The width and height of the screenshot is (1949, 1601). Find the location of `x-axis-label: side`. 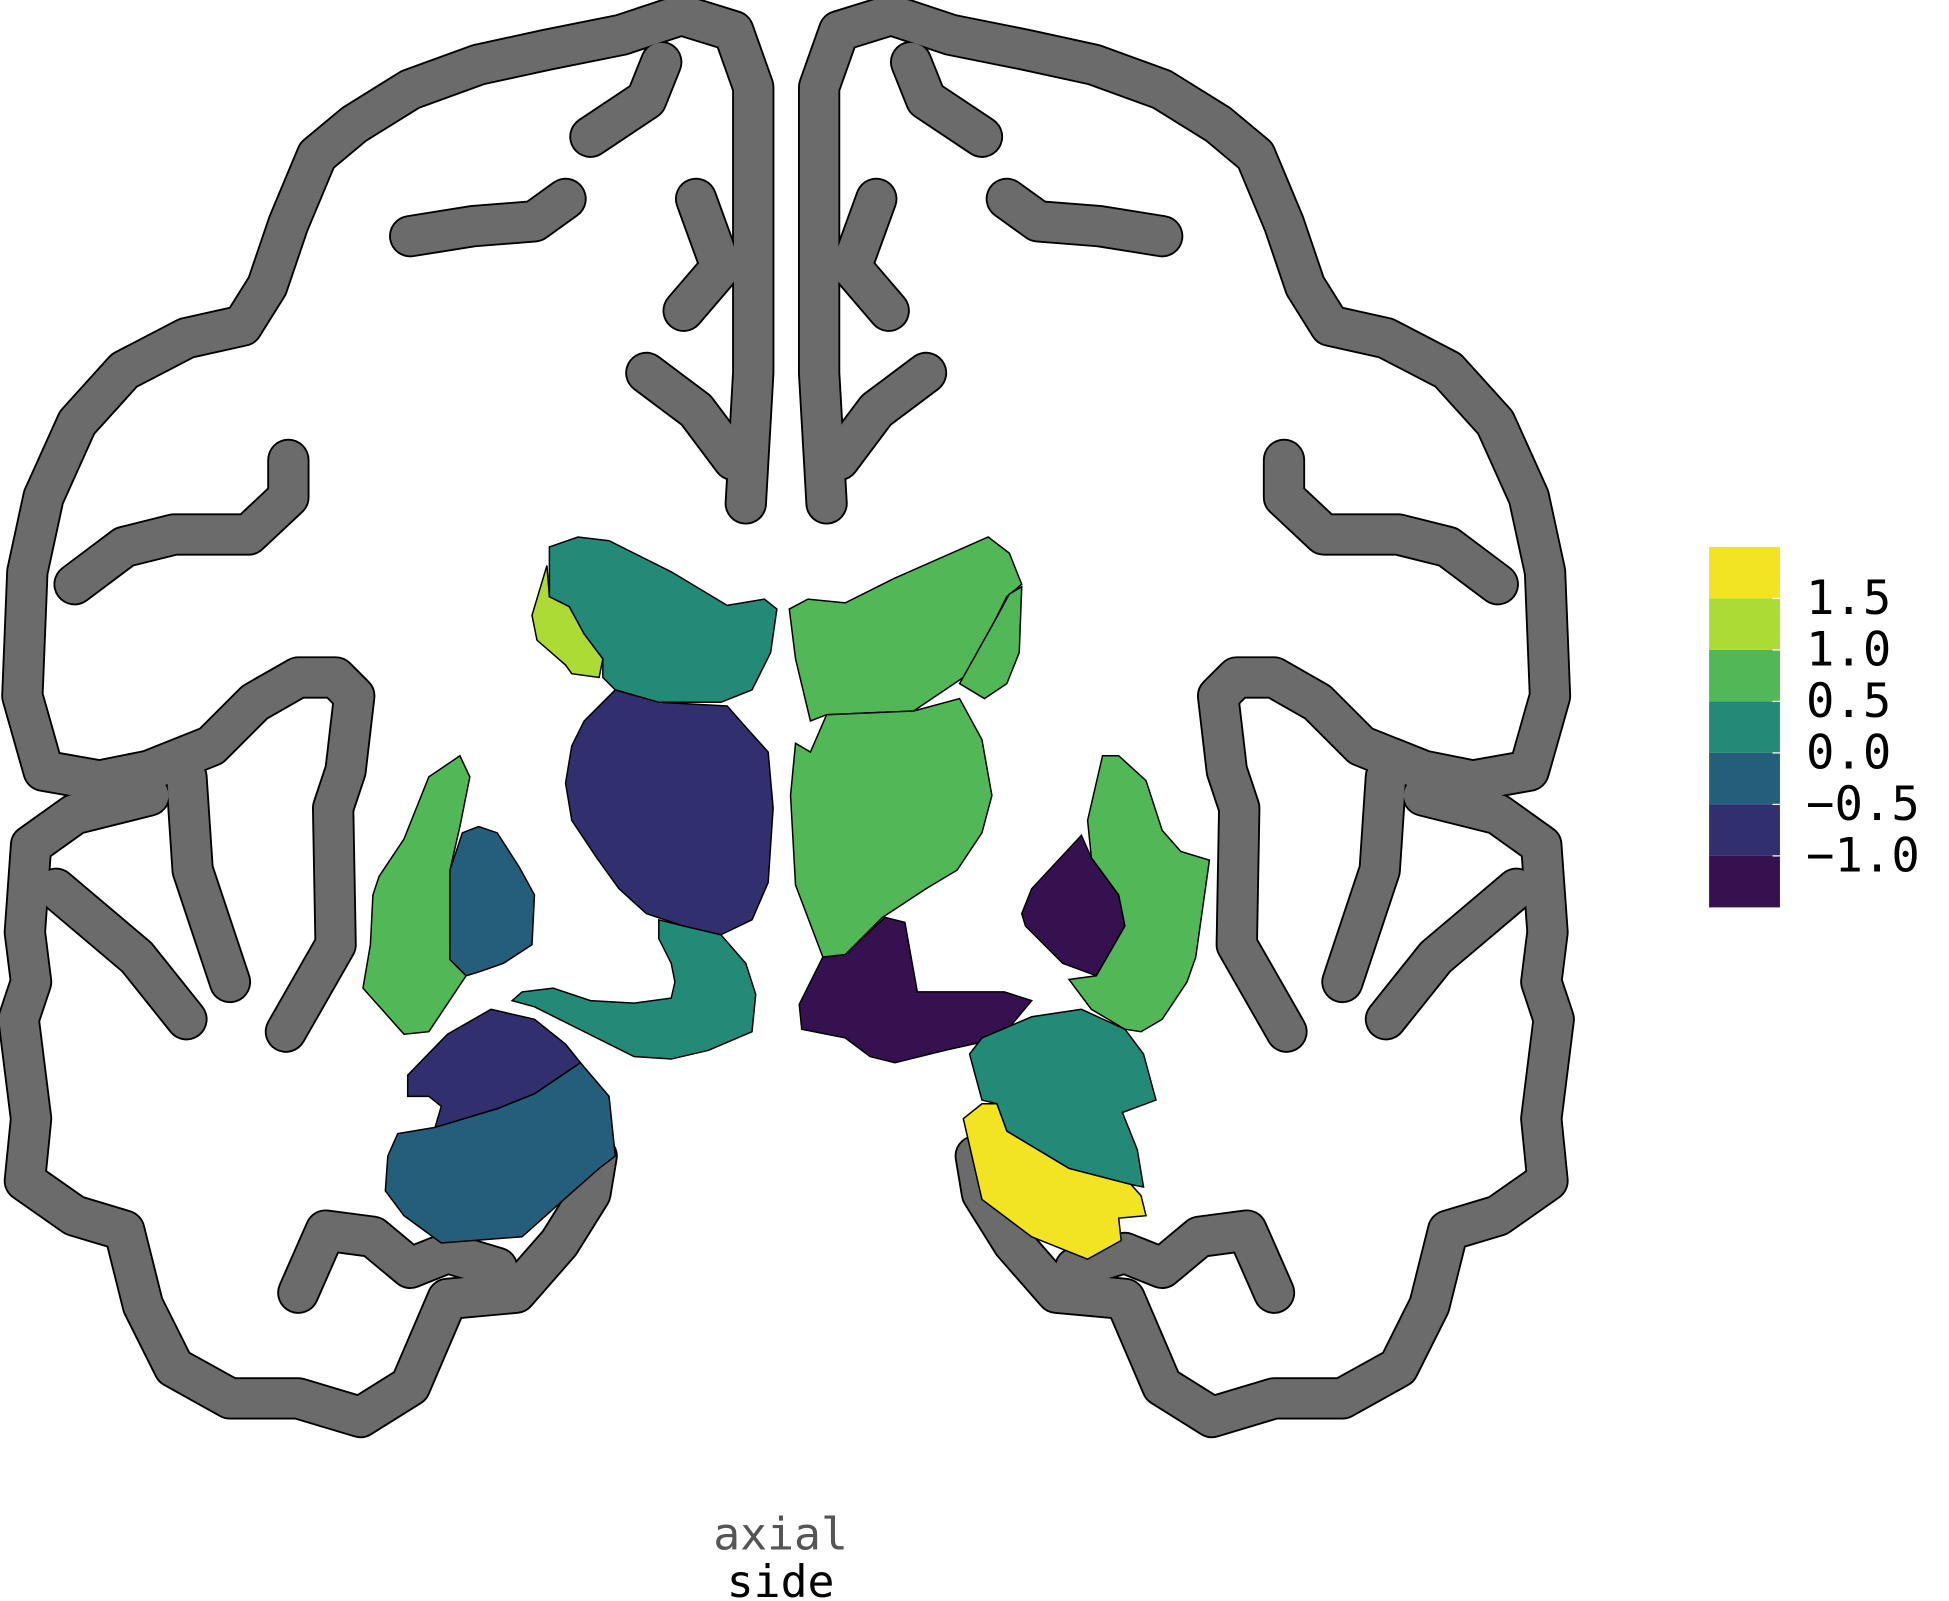

x-axis-label: side is located at coordinates (781, 1578).